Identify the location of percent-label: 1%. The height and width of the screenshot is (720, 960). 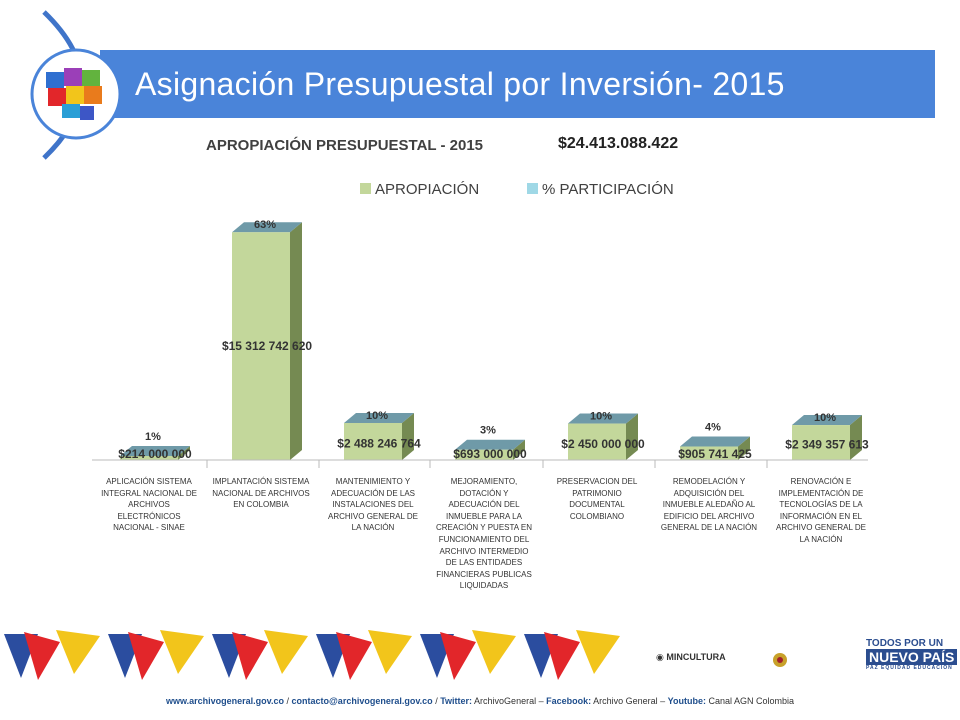
(153, 437).